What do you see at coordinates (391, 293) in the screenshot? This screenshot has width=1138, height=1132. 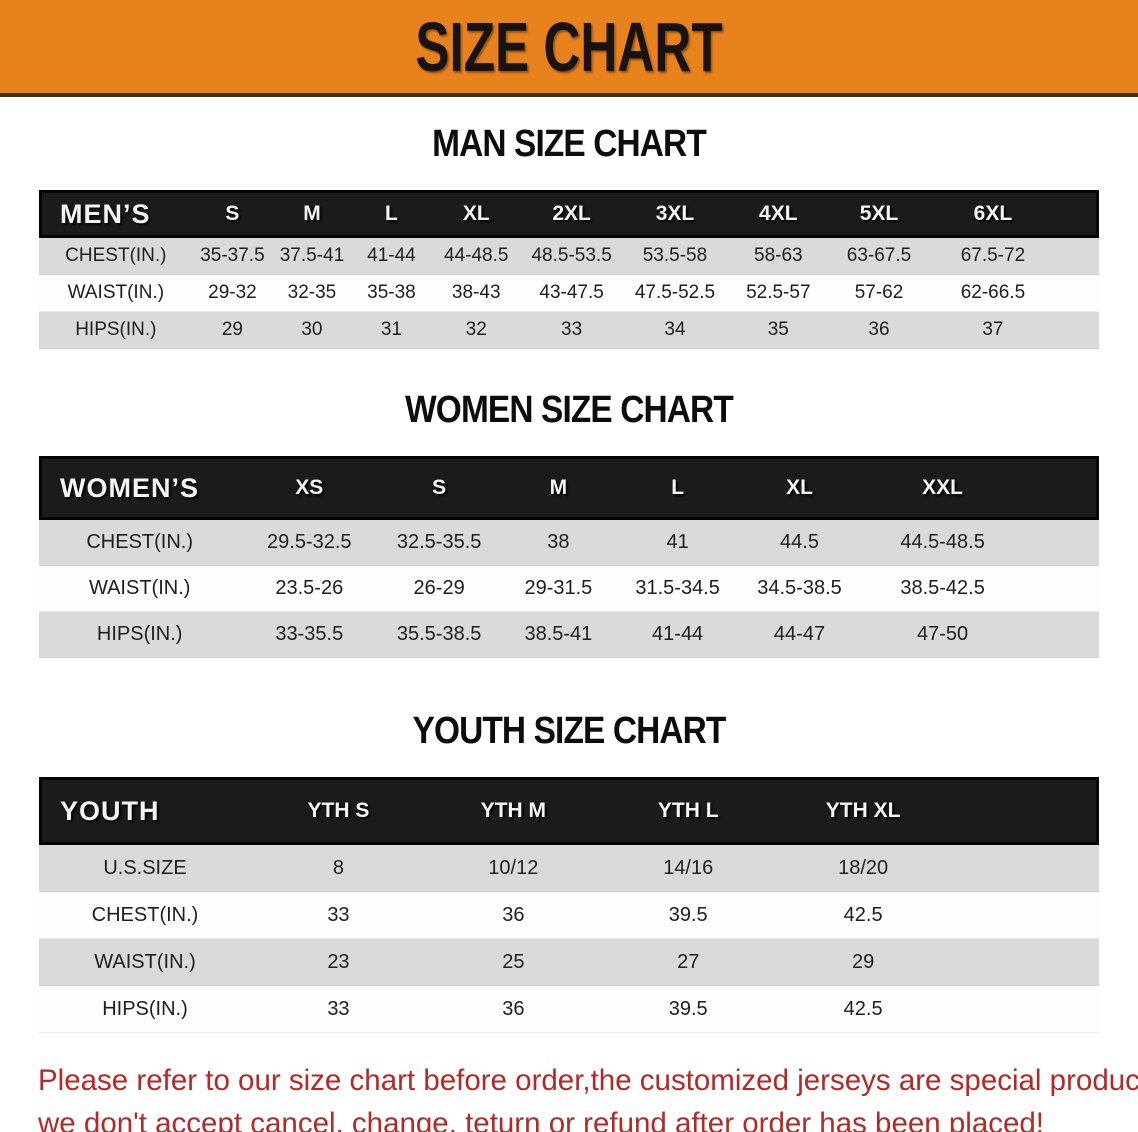 I see `size-value-cell: 35-38` at bounding box center [391, 293].